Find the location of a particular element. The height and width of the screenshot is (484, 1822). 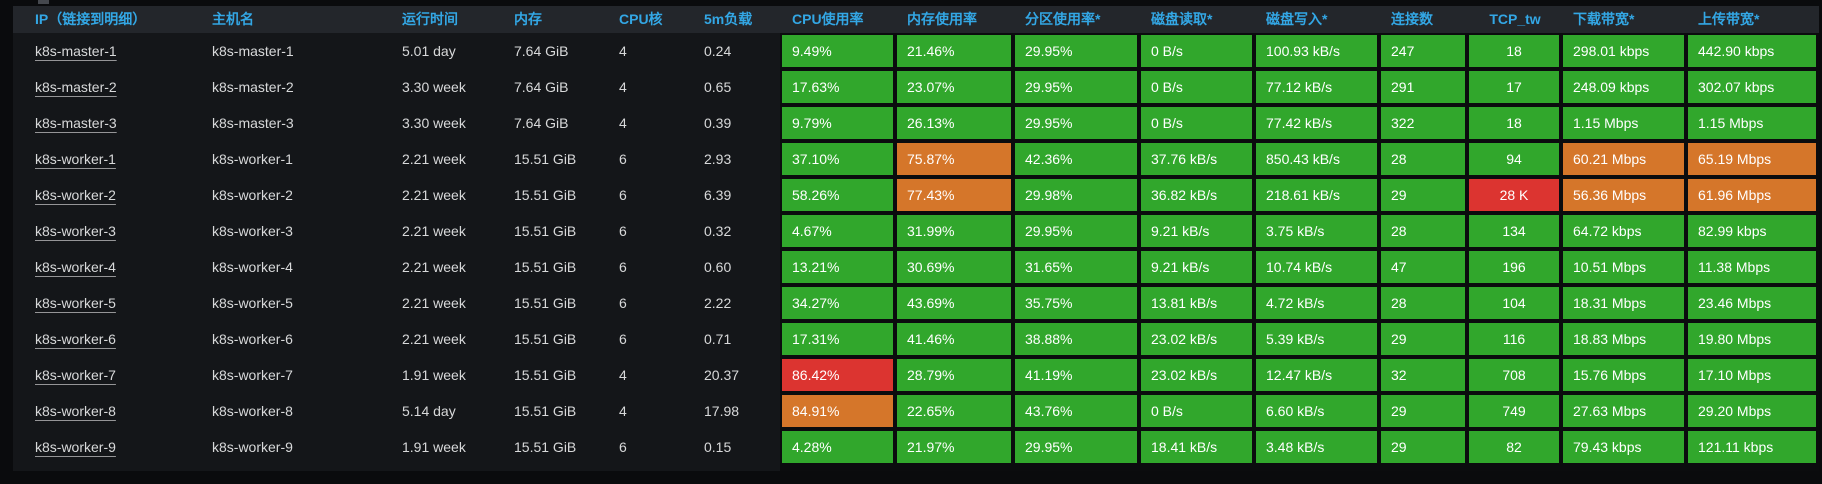

metric-value: 17.63% is located at coordinates (837, 87).